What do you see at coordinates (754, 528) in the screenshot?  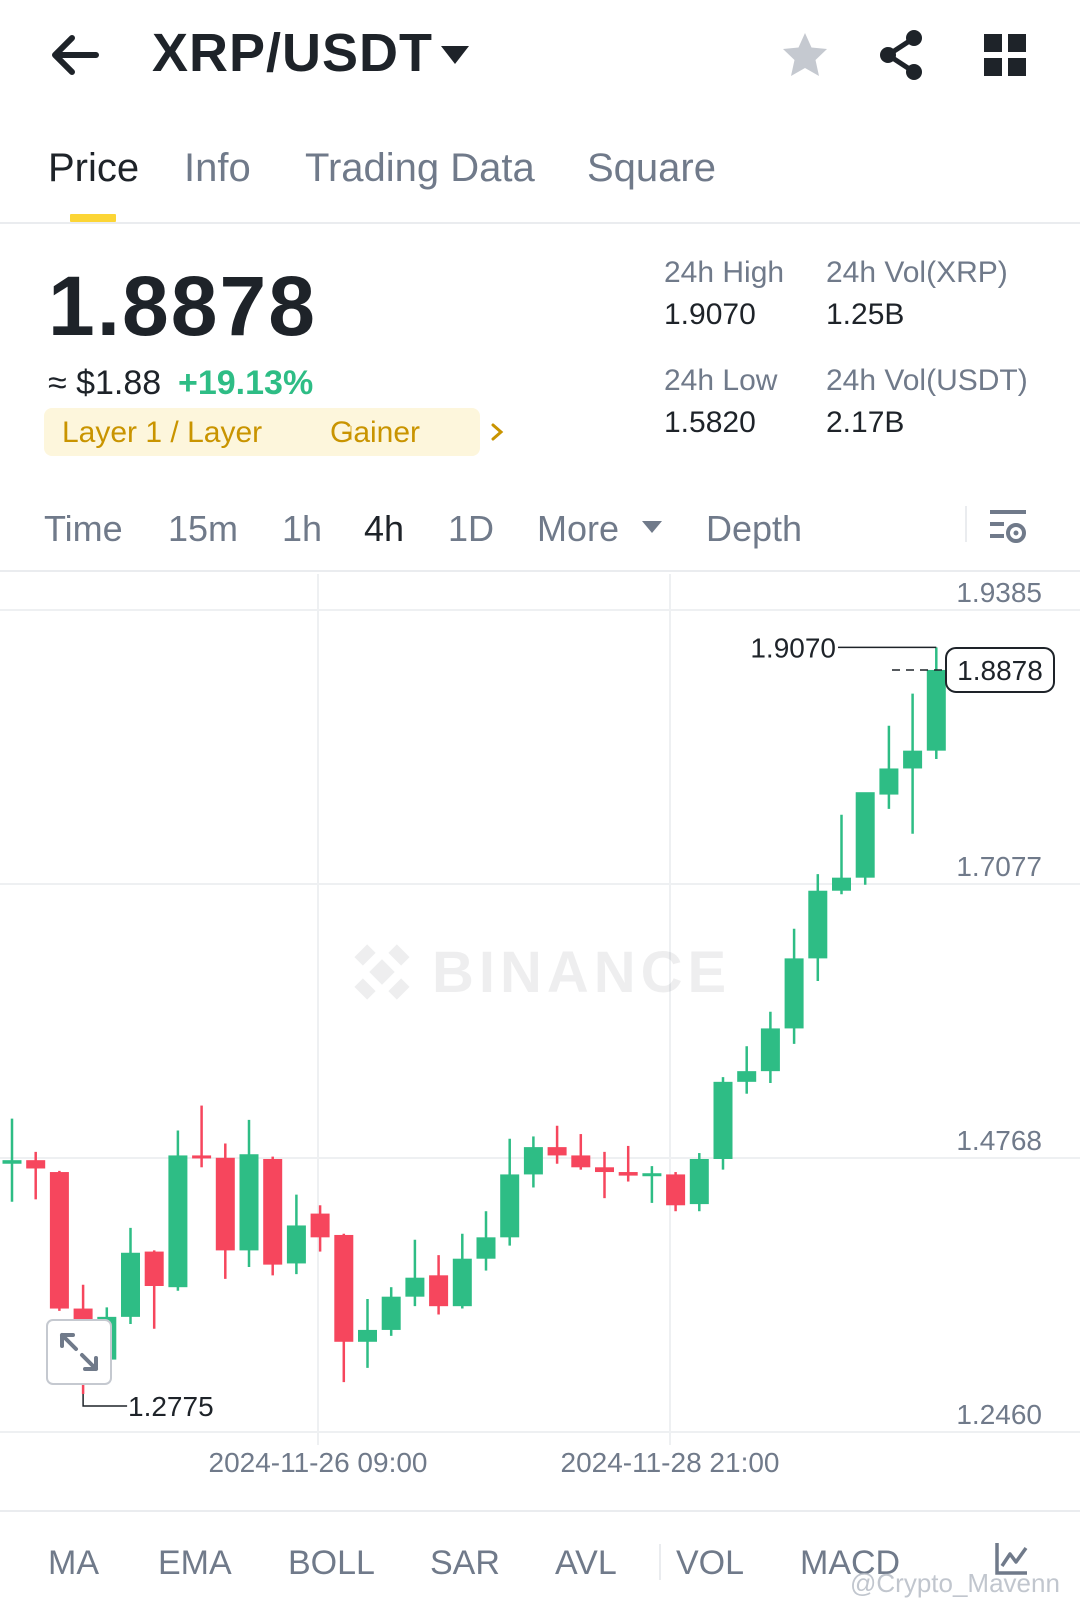 I see `interval-depth: Depth` at bounding box center [754, 528].